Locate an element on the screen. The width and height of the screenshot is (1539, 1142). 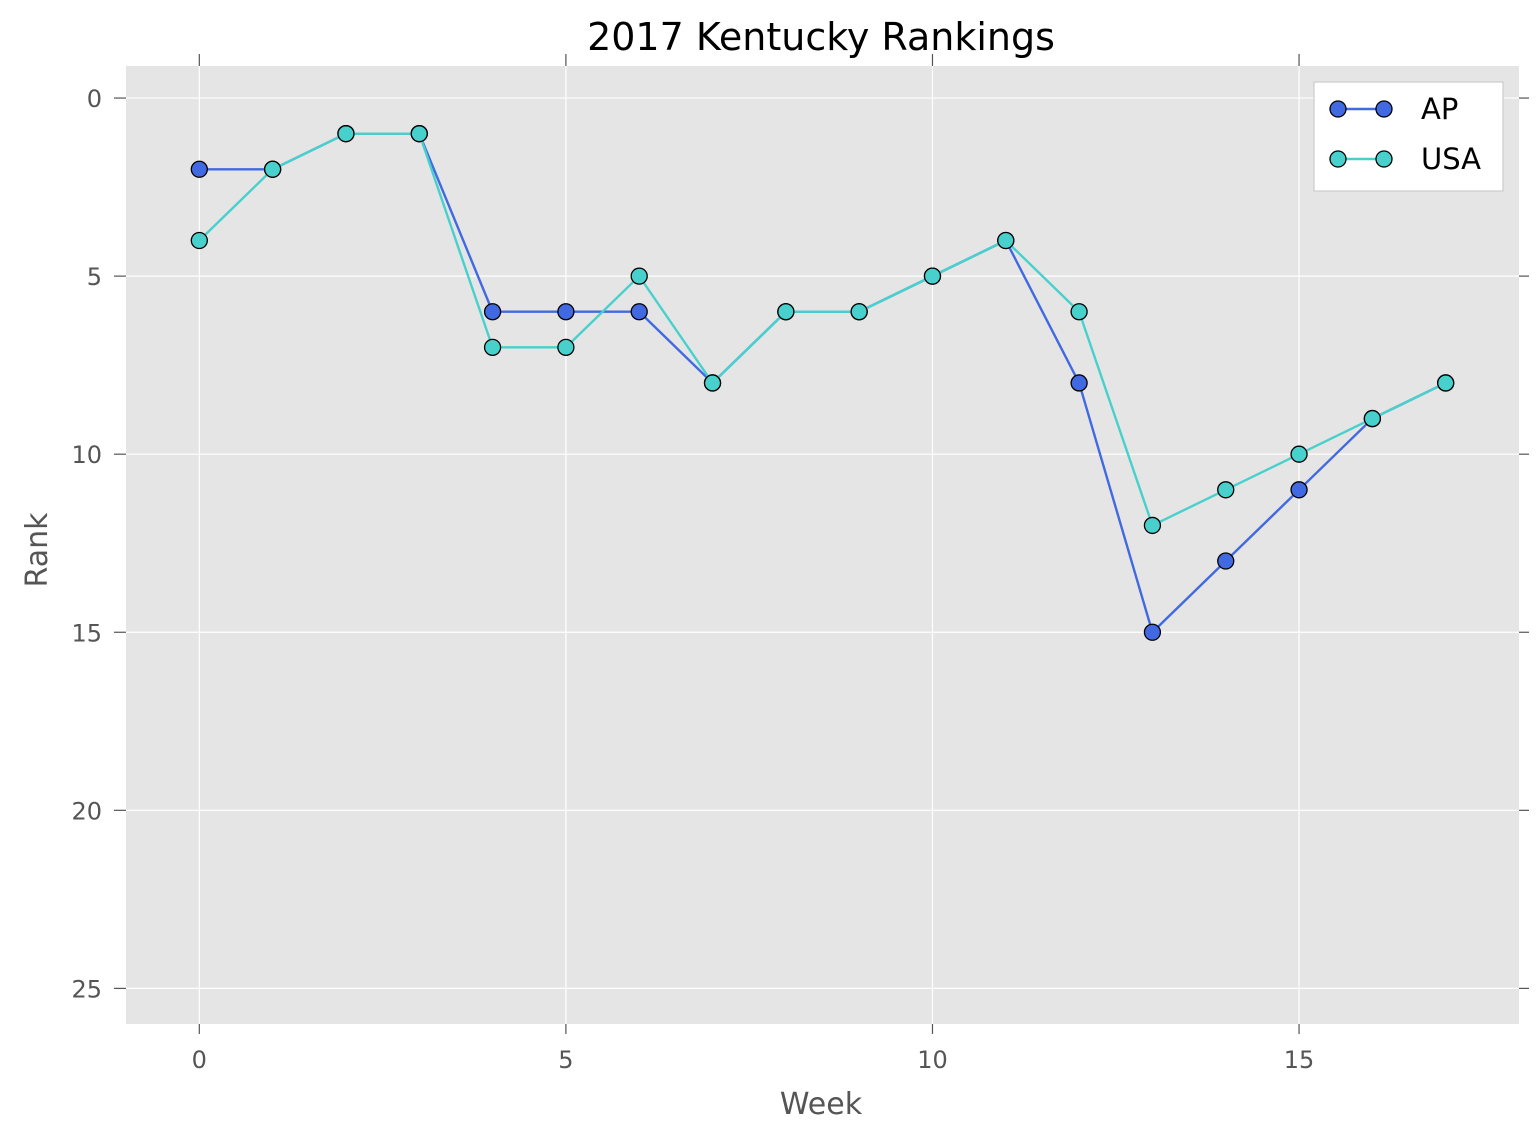
x-tick-label: 5 is located at coordinates (565, 1060).